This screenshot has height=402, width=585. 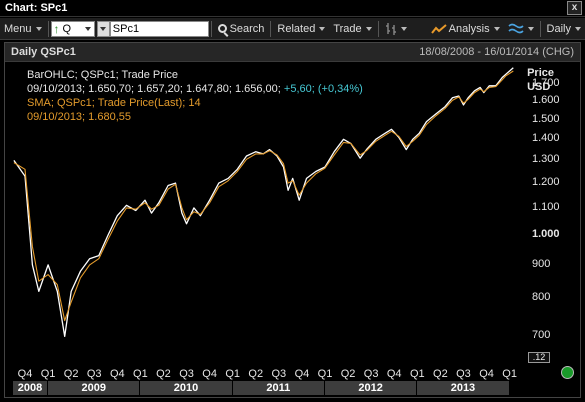 What do you see at coordinates (540, 73) in the screenshot?
I see `y-axis-label-line1: Price` at bounding box center [540, 73].